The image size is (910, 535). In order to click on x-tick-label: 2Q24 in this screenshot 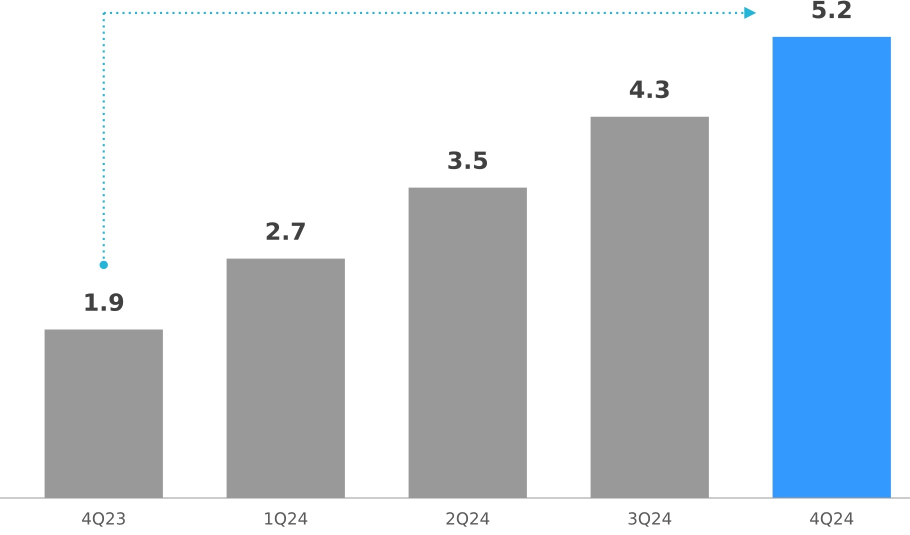, I will do `click(468, 519)`.